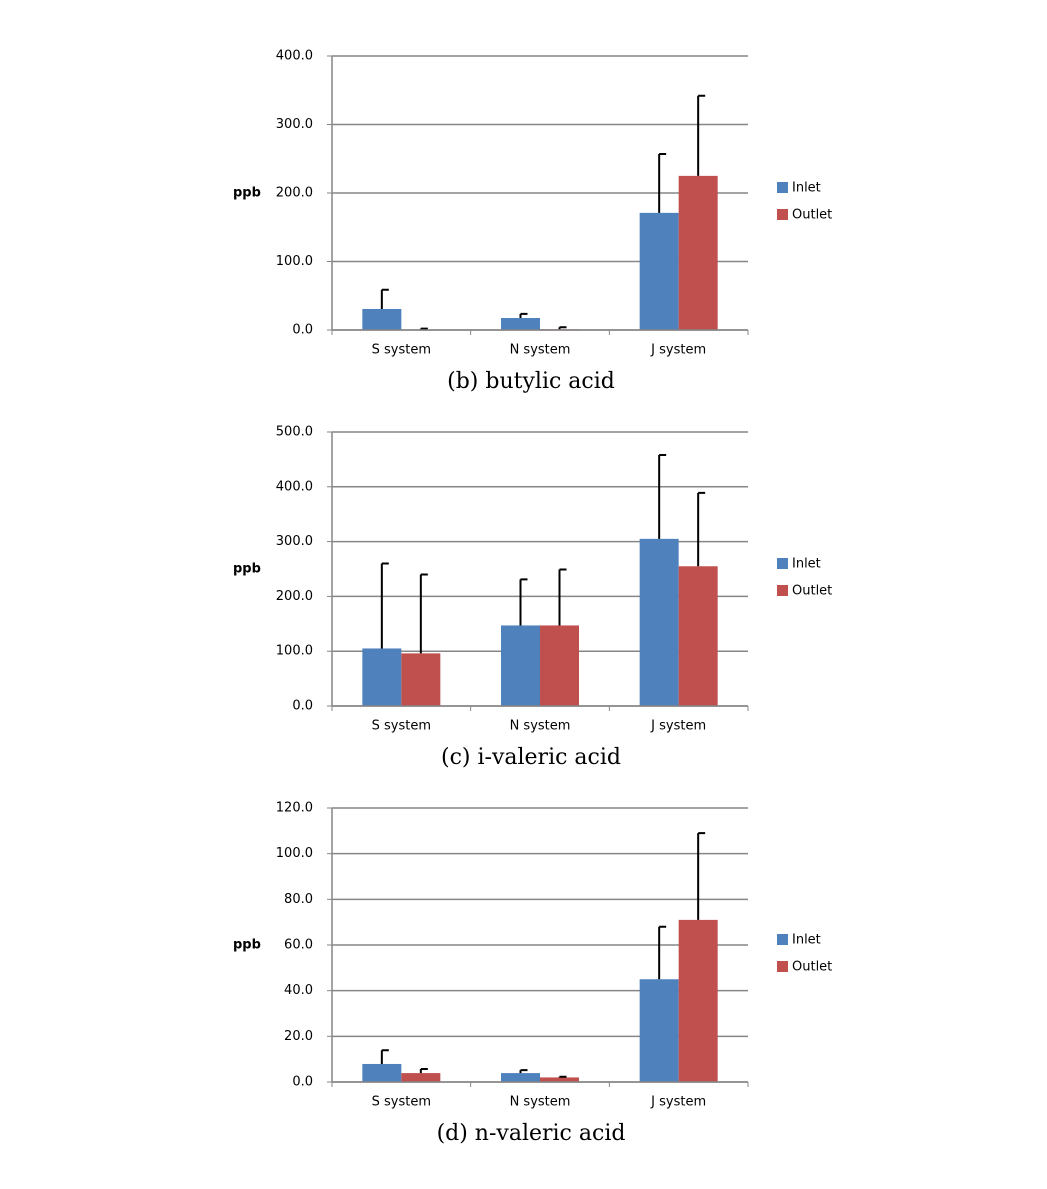 This screenshot has width=1047, height=1189. I want to click on y-tick-label: 80.0, so click(298, 899).